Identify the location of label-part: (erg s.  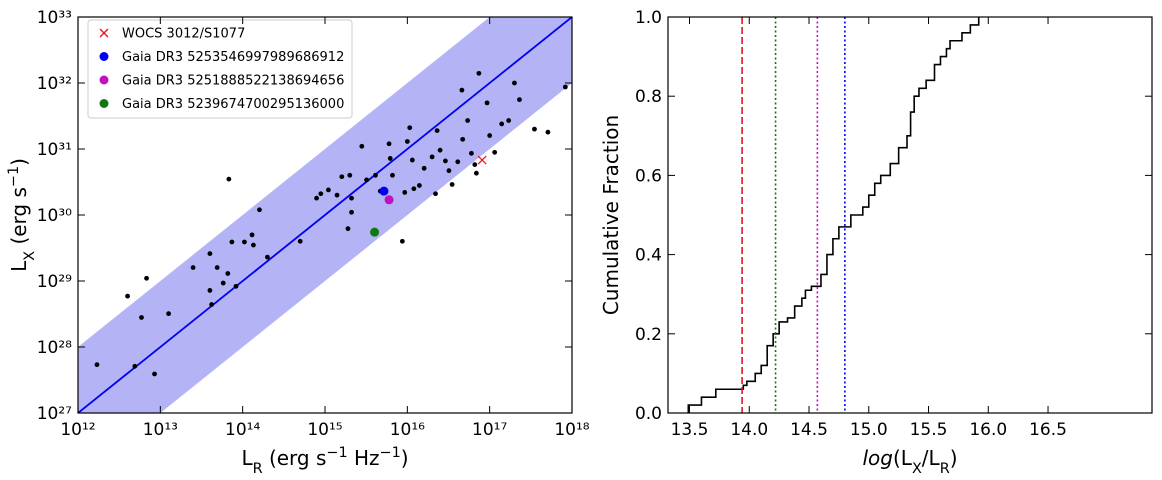
(295, 458).